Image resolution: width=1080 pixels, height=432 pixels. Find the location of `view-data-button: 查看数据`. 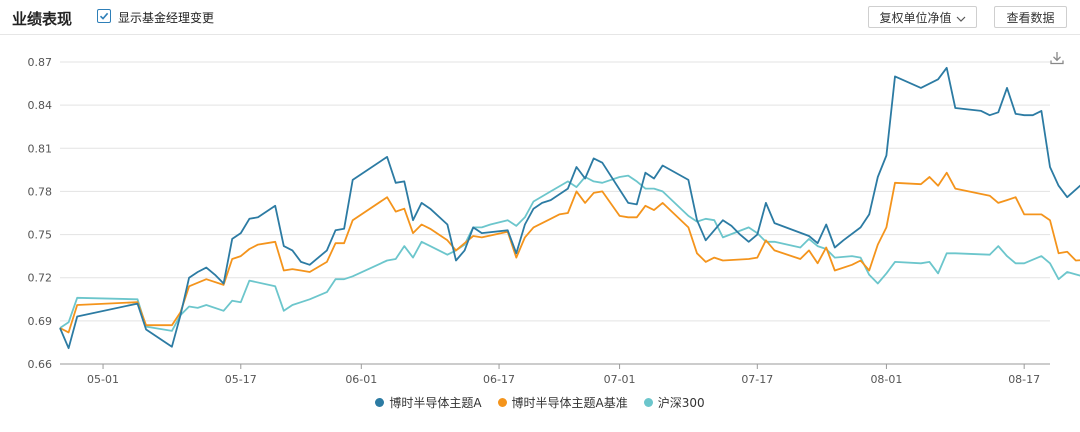

view-data-button: 查看数据 is located at coordinates (1030, 17).